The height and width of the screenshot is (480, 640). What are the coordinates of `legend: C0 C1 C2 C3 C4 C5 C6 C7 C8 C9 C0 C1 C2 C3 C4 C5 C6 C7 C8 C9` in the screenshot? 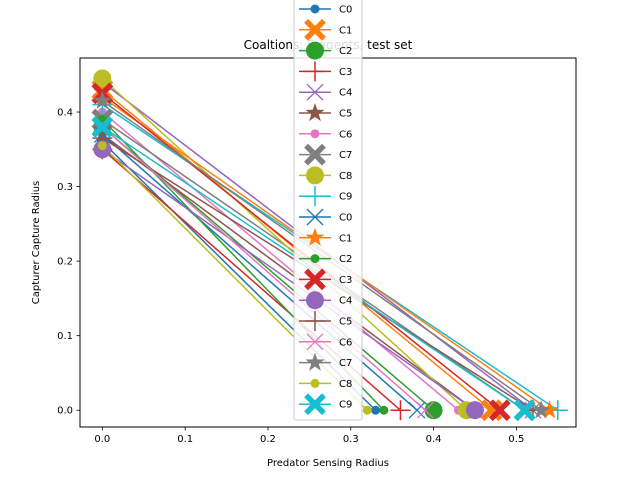 It's located at (328, 210).